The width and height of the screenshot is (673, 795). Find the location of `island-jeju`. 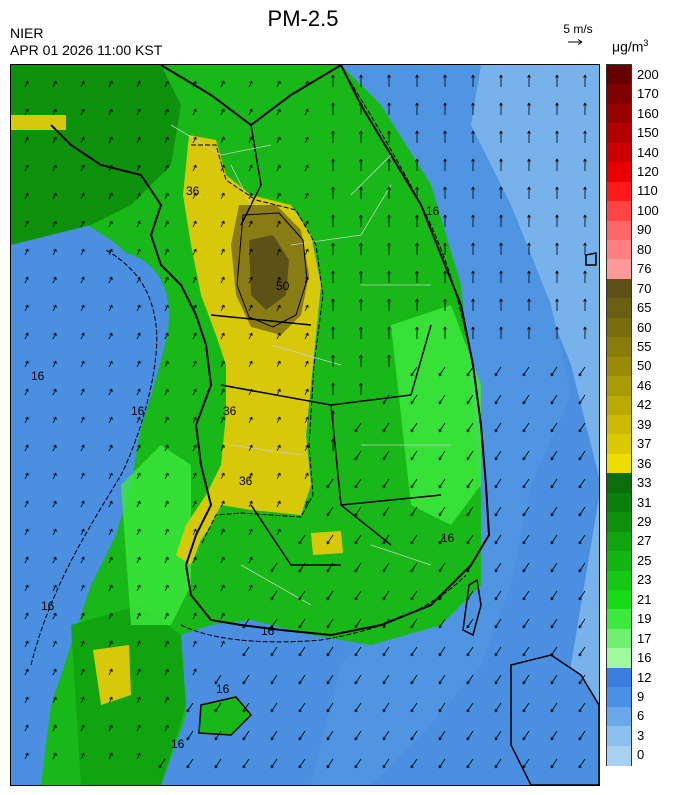

island-jeju is located at coordinates (225, 716).